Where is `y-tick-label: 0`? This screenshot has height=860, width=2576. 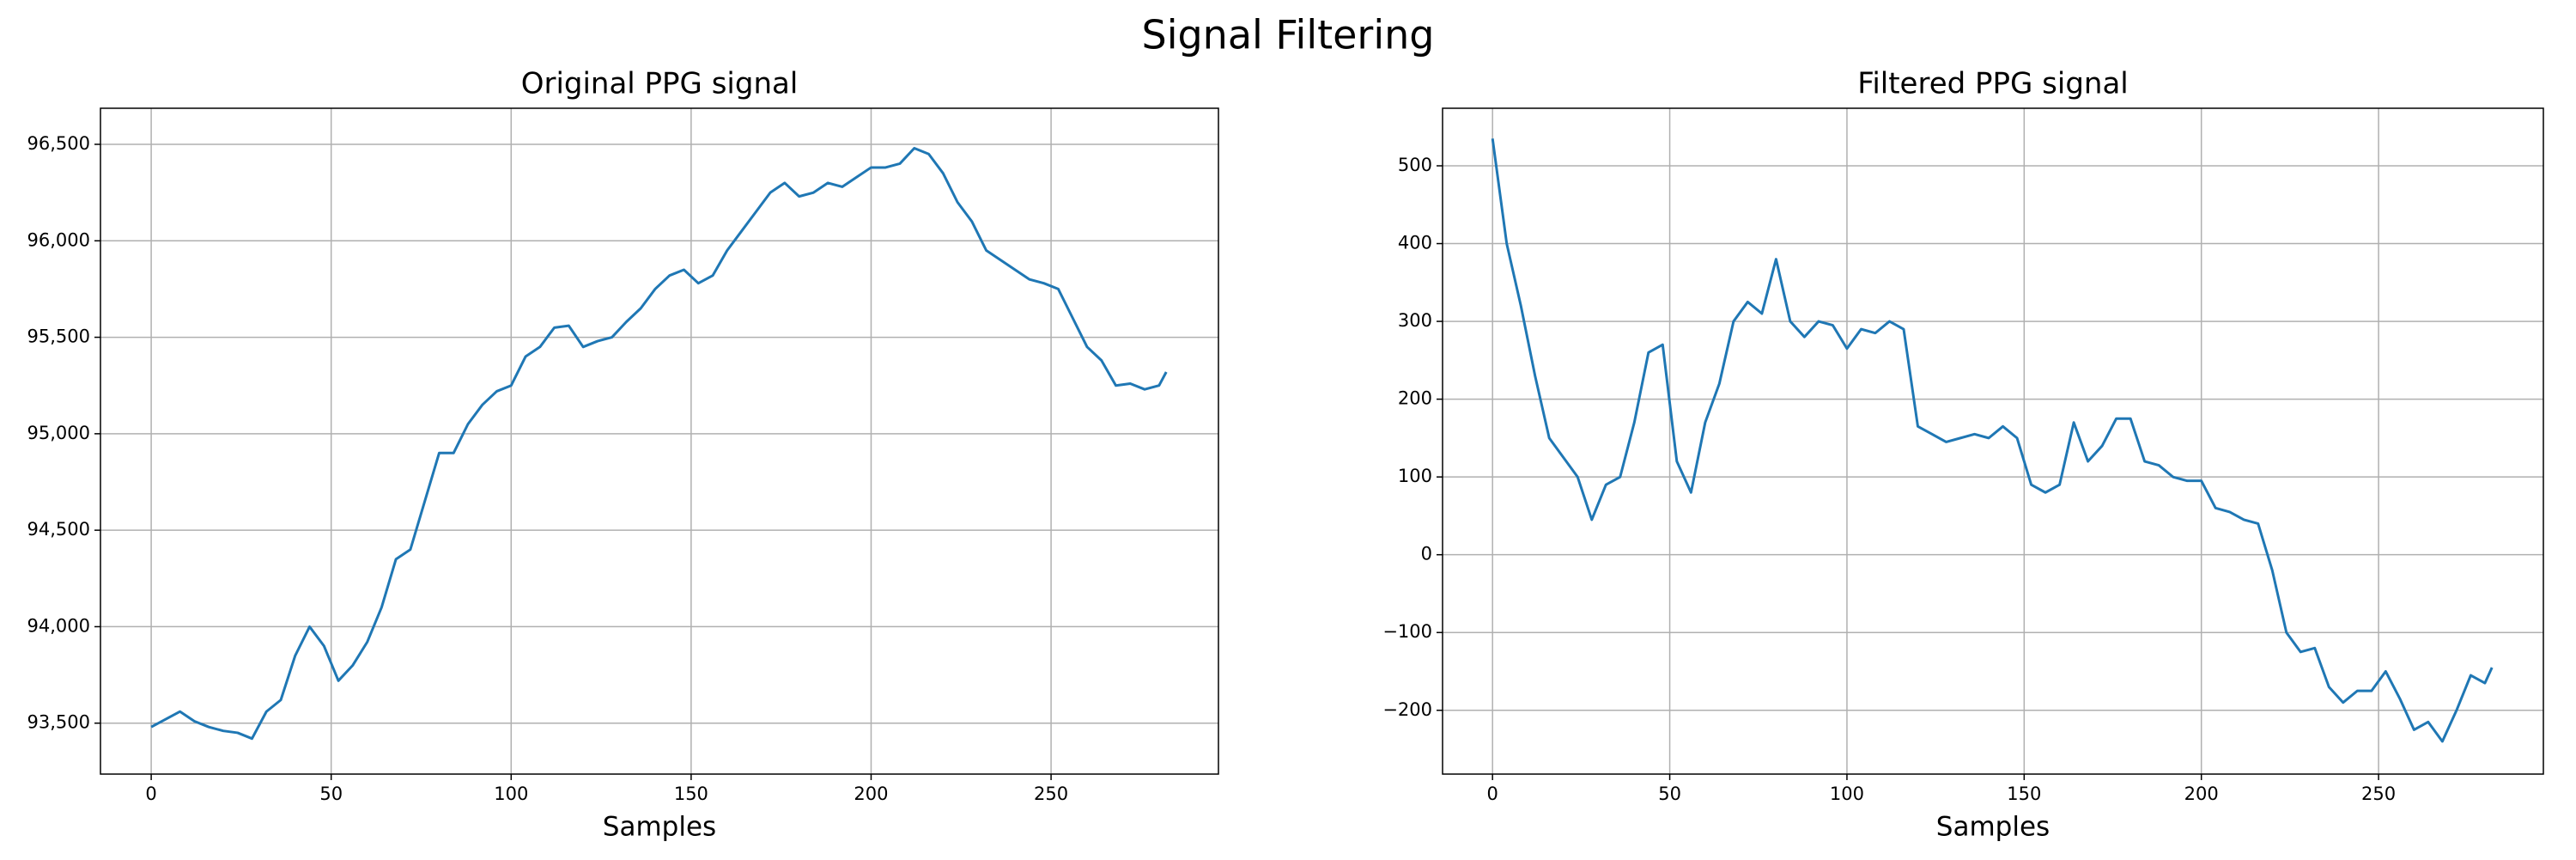
y-tick-label: 0 is located at coordinates (1426, 554).